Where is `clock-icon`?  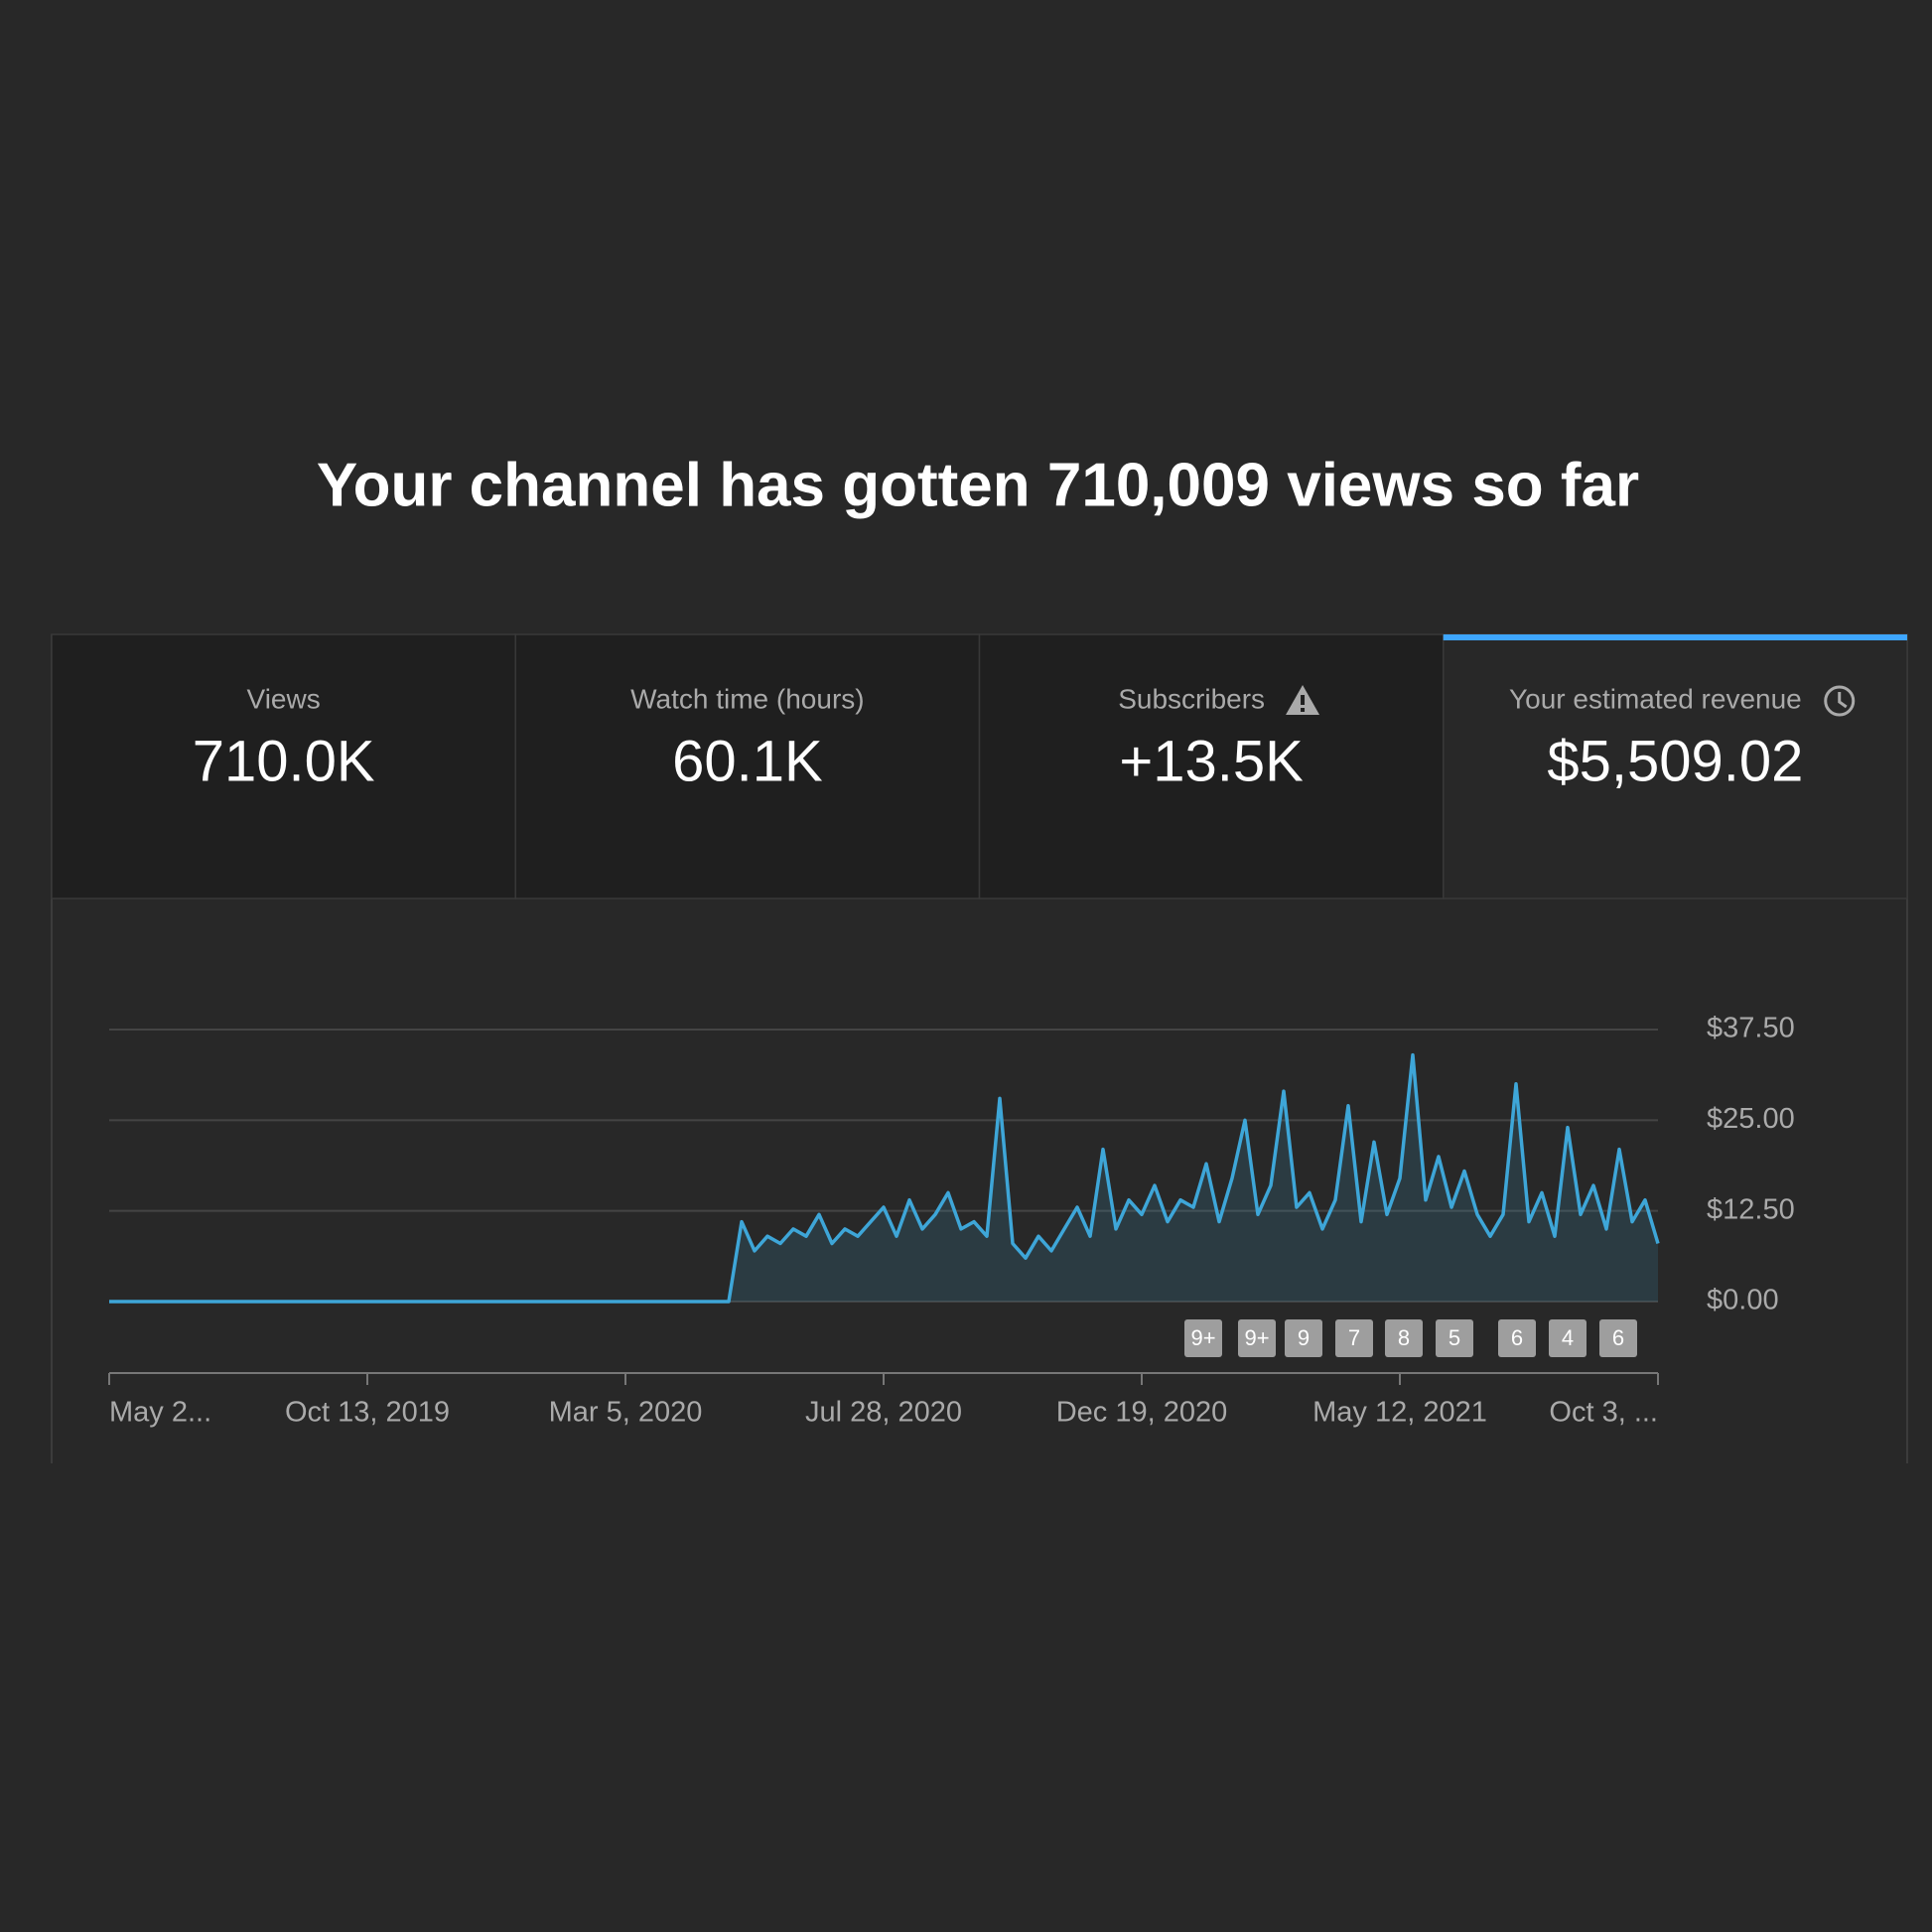
clock-icon is located at coordinates (1840, 701).